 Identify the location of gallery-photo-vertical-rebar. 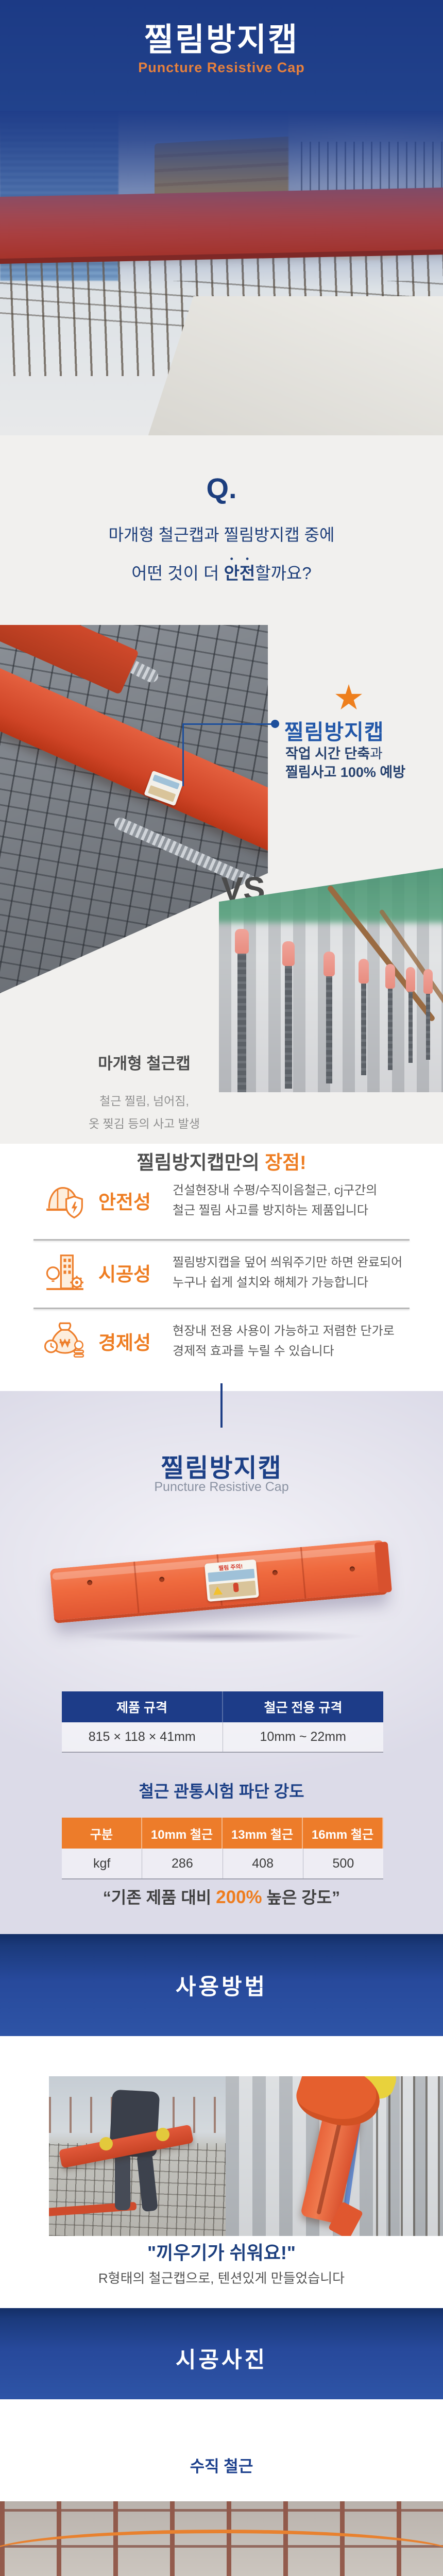
(221, 2538).